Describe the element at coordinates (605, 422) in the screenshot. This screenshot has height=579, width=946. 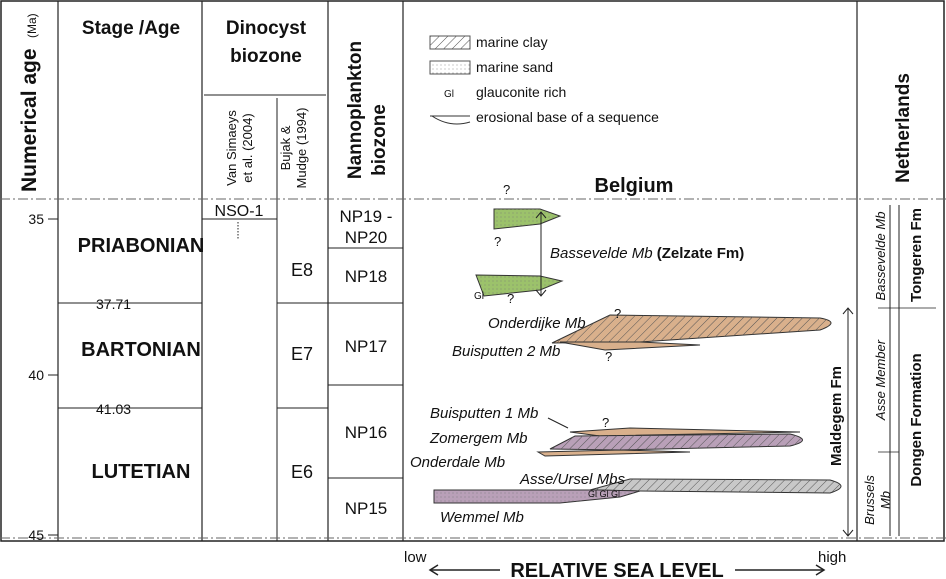
I see `q-buisputten1: ?` at that location.